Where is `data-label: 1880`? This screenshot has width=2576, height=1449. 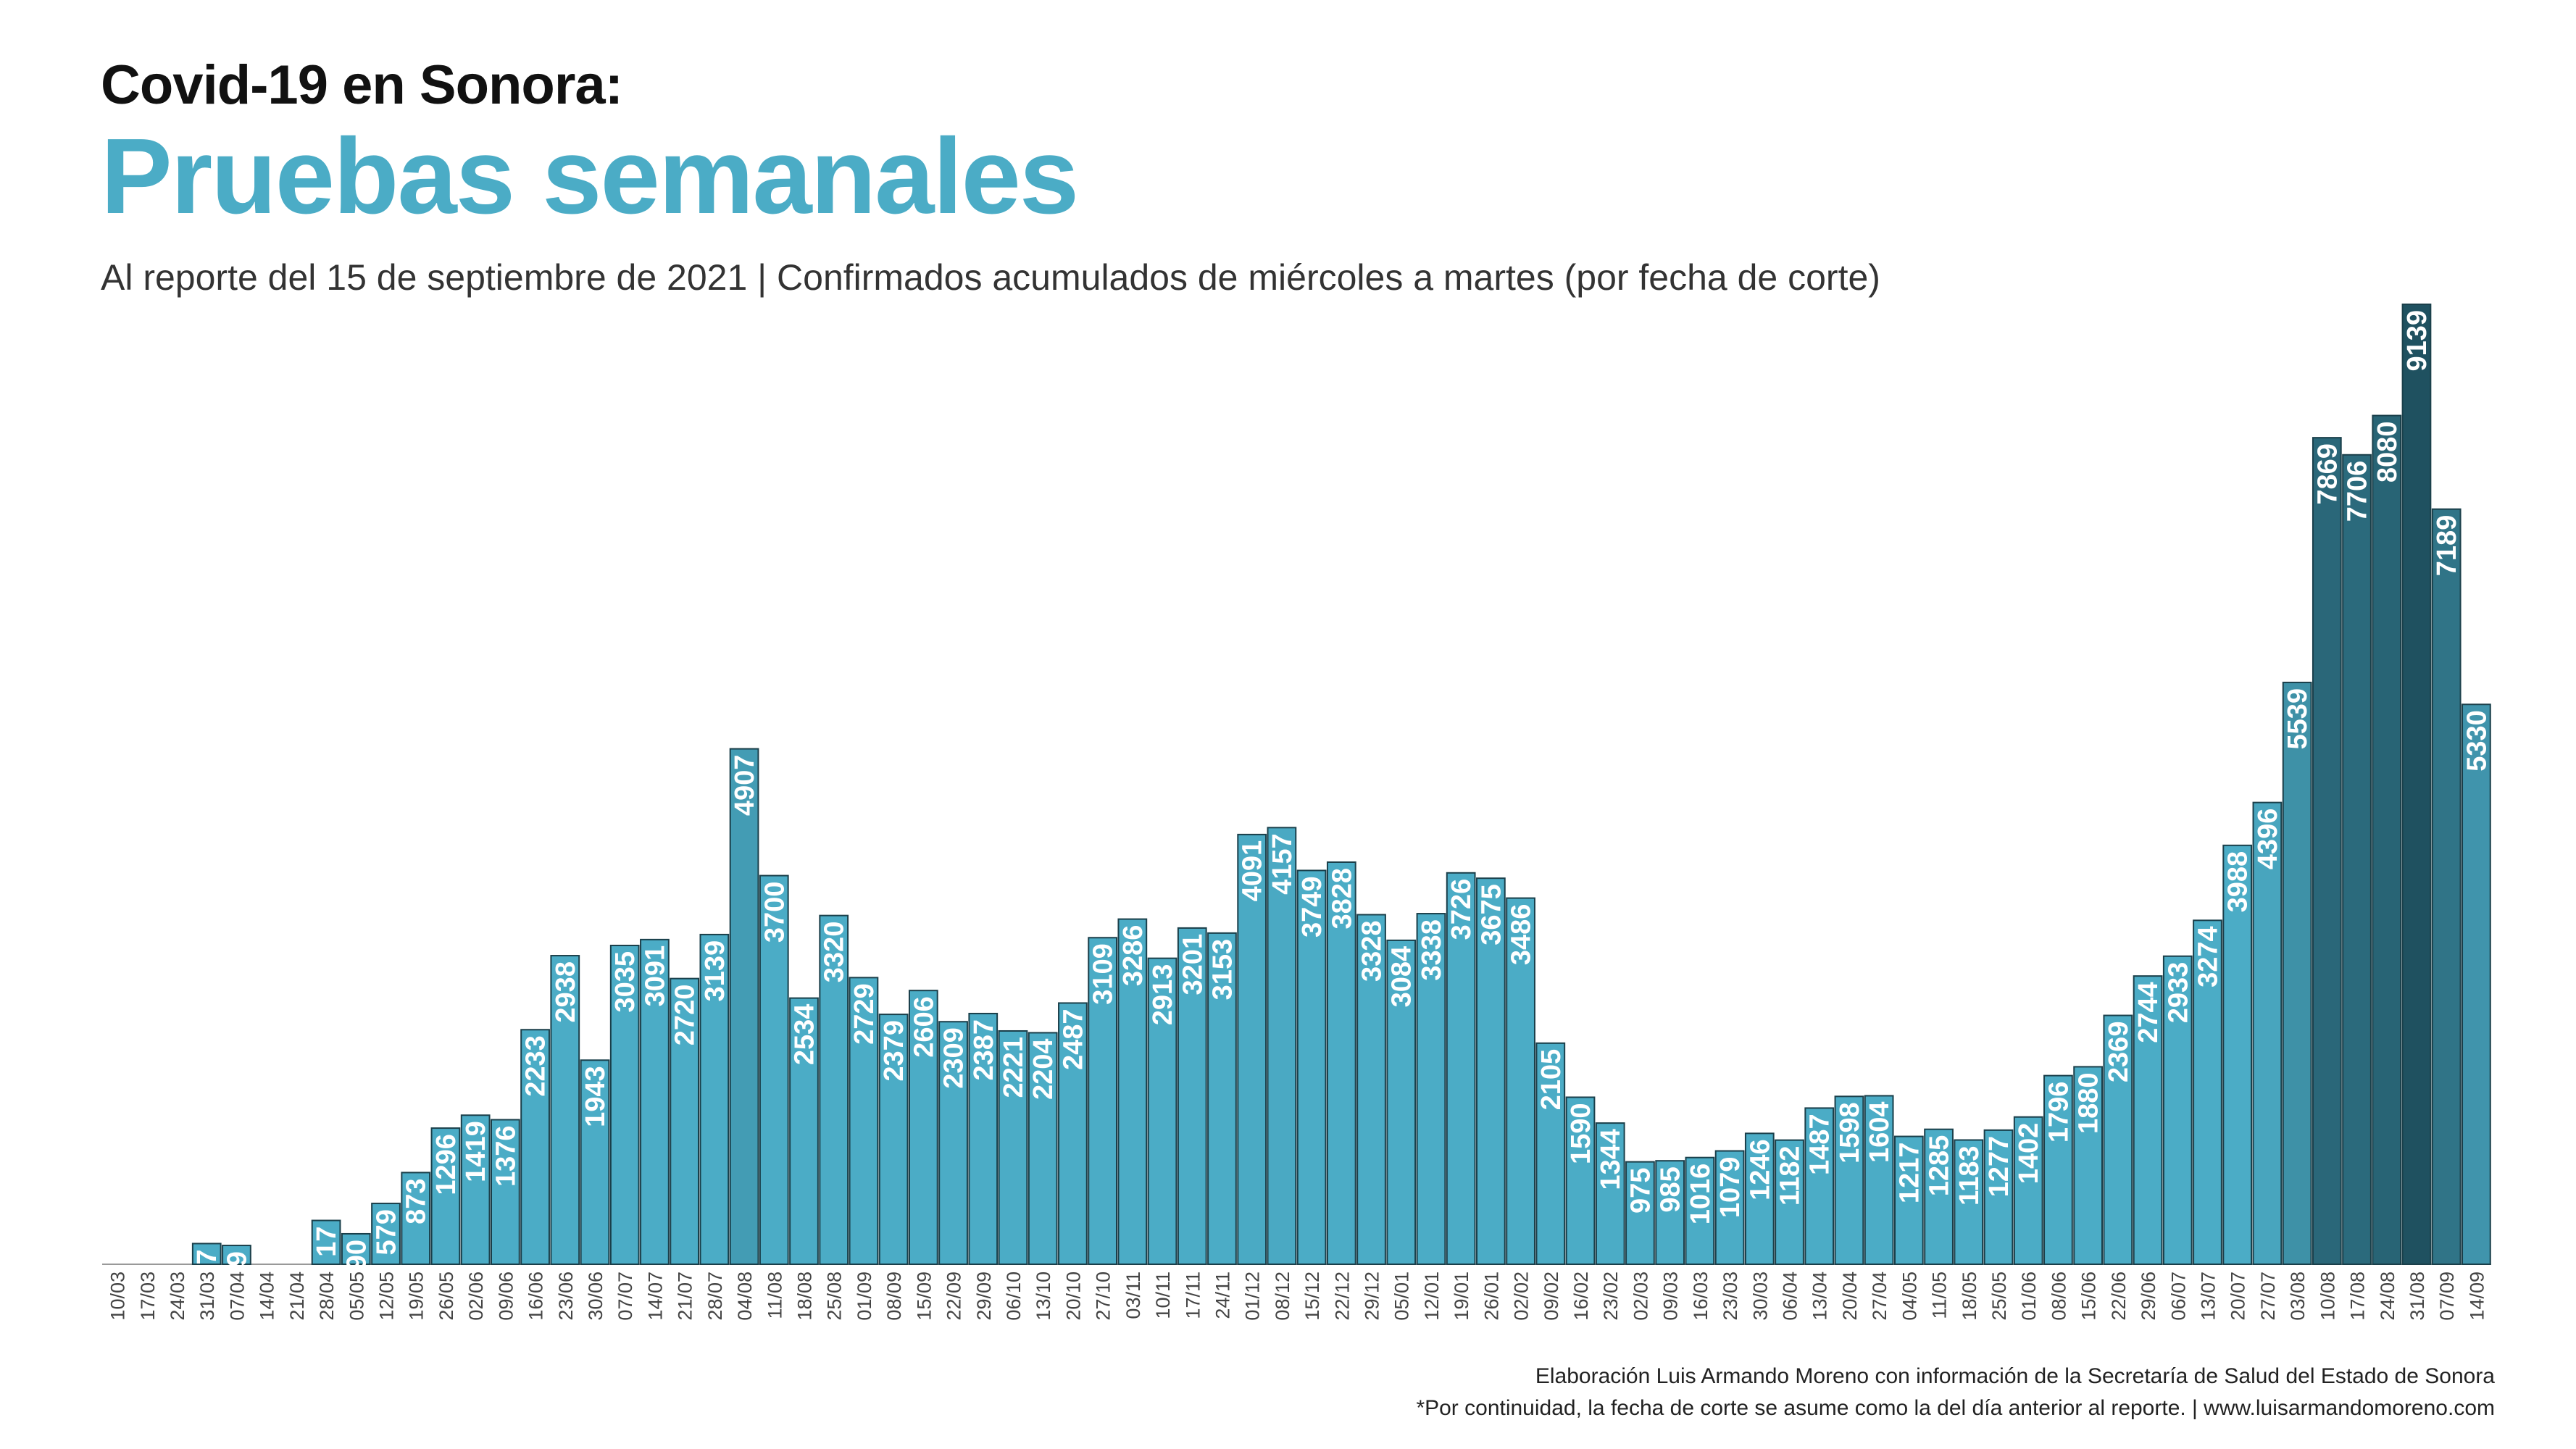 data-label: 1880 is located at coordinates (2089, 1103).